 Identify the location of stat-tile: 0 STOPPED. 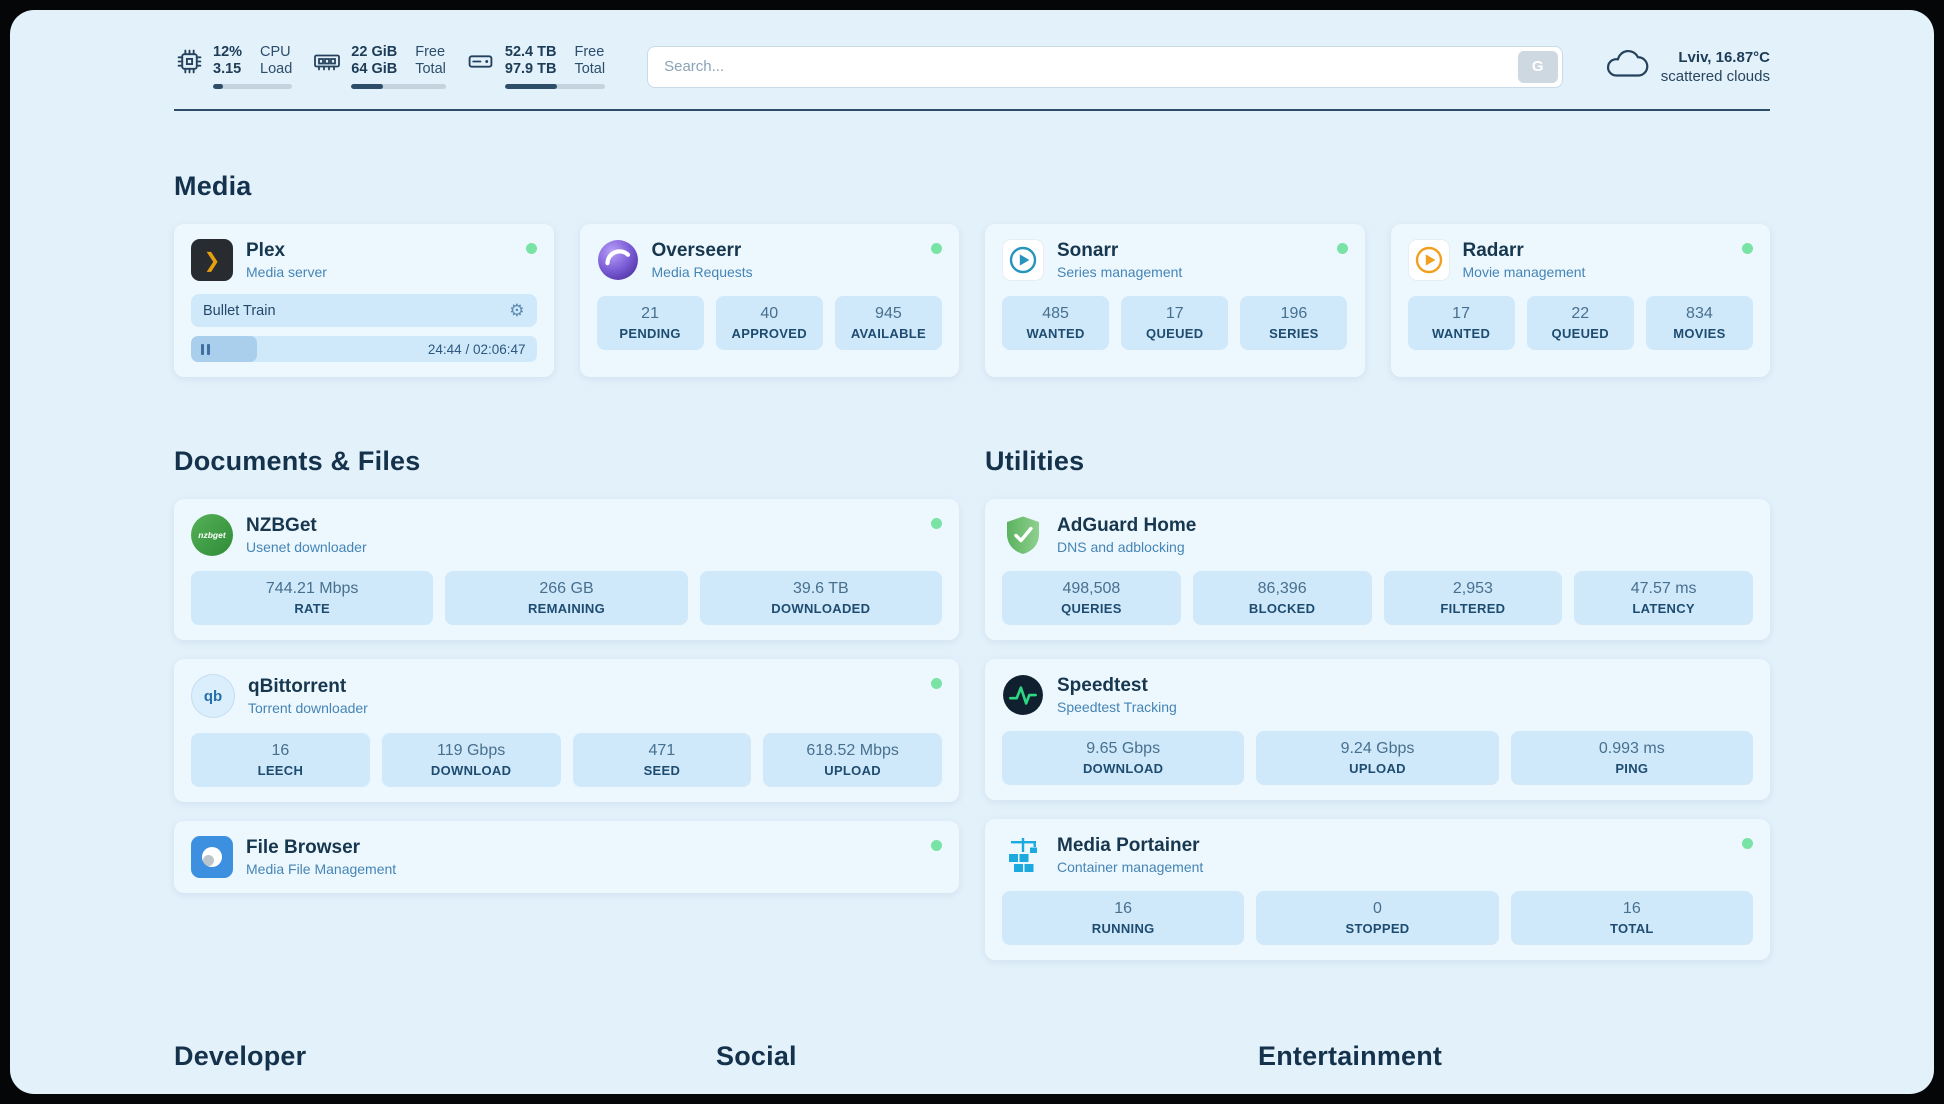
(1377, 918).